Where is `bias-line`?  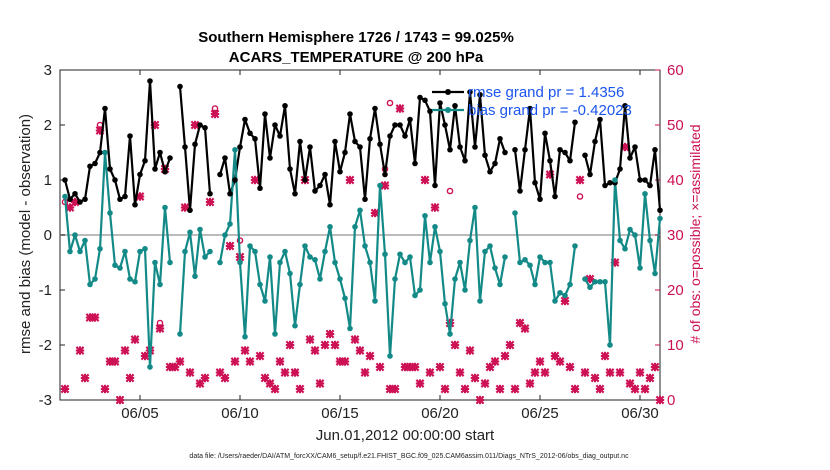
bias-line is located at coordinates (117, 260).